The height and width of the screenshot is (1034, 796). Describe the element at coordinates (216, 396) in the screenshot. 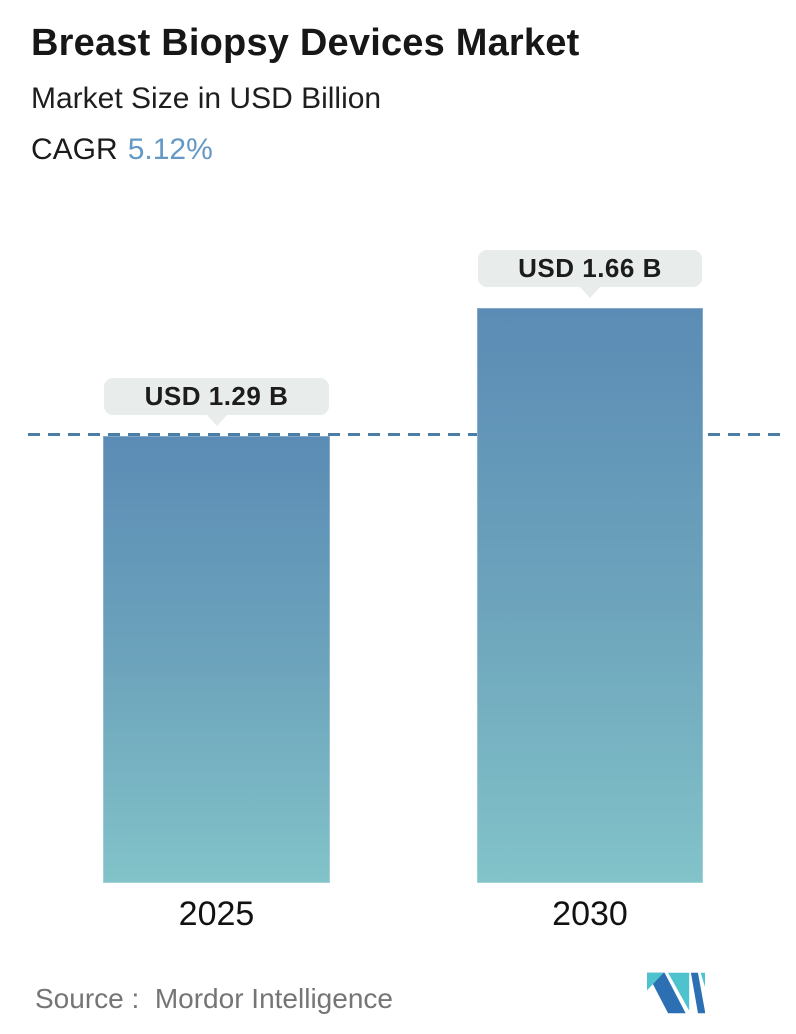

I see `value-label-2025: USD 1.29 B` at that location.